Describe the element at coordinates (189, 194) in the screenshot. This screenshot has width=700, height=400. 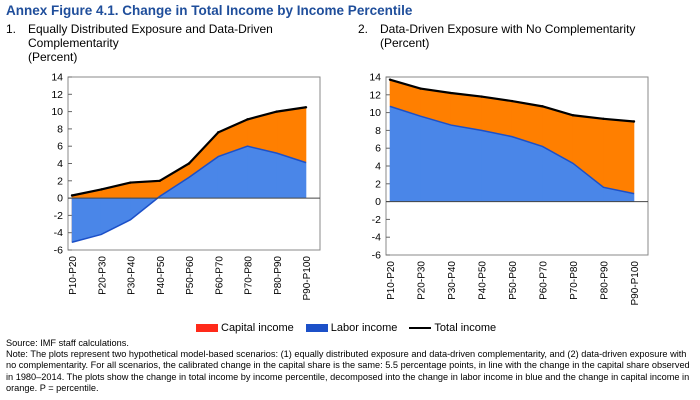
I see `chart1-labor-edge` at that location.